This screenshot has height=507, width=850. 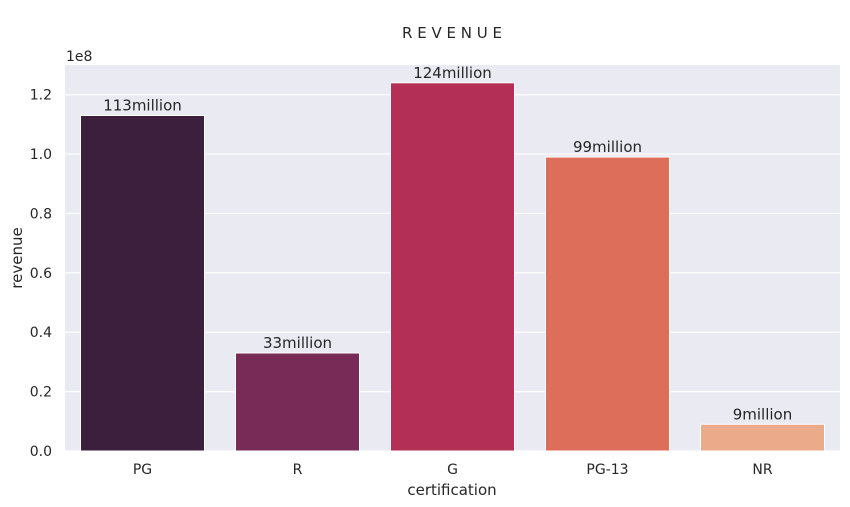 I want to click on bar-value-label: 113million, so click(x=142, y=105).